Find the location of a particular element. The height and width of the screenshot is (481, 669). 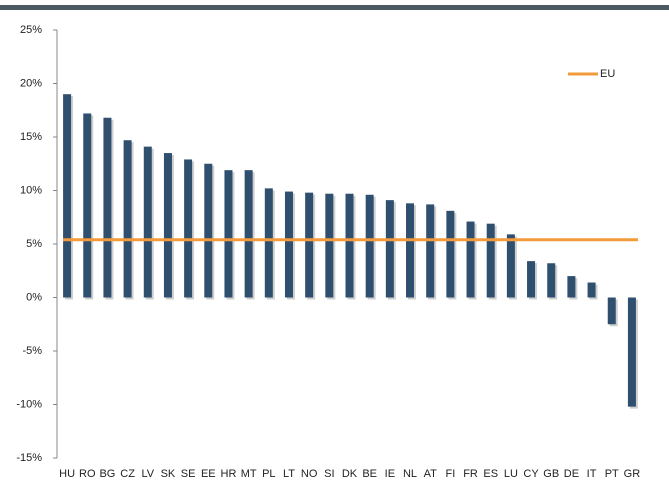

y-tick-label: 10% is located at coordinates (31, 190).